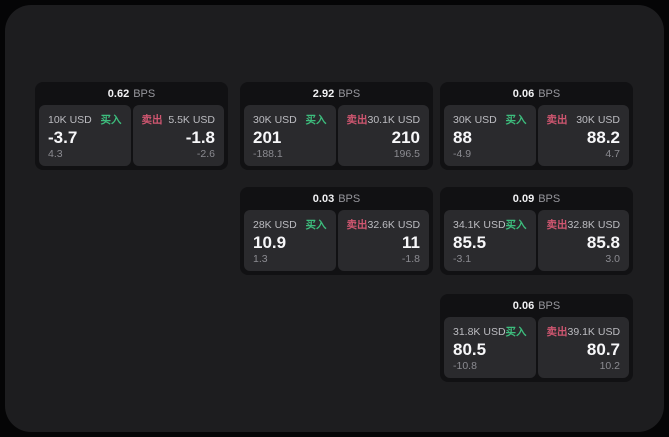 The width and height of the screenshot is (669, 437). Describe the element at coordinates (178, 135) in the screenshot. I see `sell-panel: 卖出 5.5K USD -1.8 -2.6` at that location.